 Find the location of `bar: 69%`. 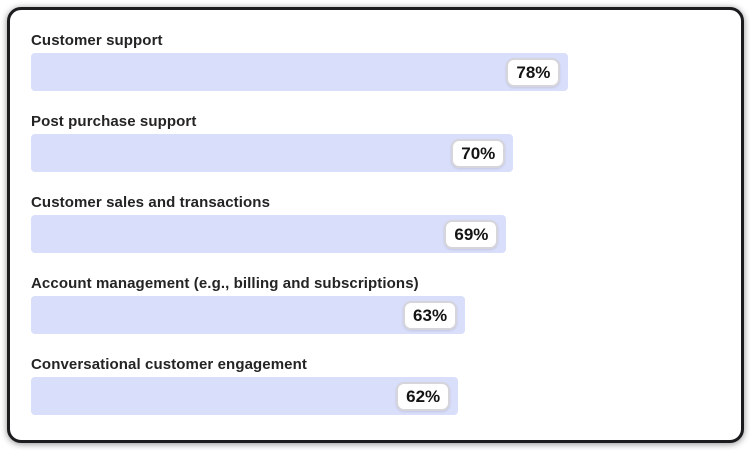

bar: 69% is located at coordinates (269, 234).